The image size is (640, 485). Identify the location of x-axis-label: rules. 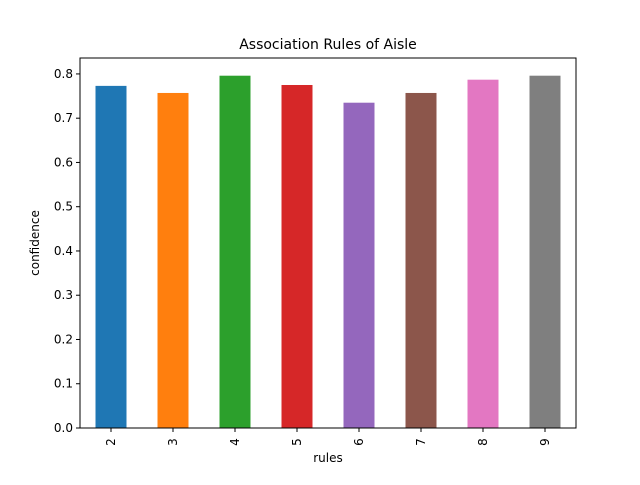
(328, 458).